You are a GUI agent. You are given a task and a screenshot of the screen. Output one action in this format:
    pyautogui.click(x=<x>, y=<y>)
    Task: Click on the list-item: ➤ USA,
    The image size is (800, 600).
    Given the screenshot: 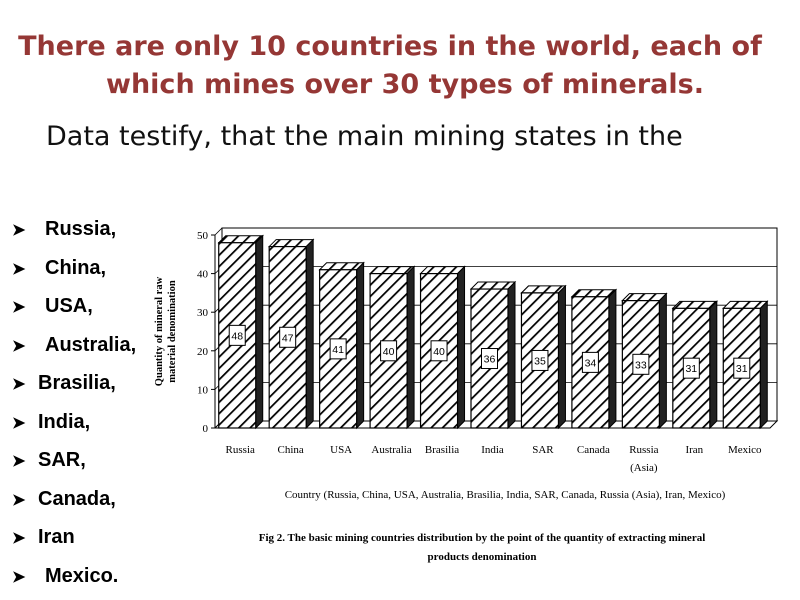 What is the action you would take?
    pyautogui.click(x=74, y=306)
    